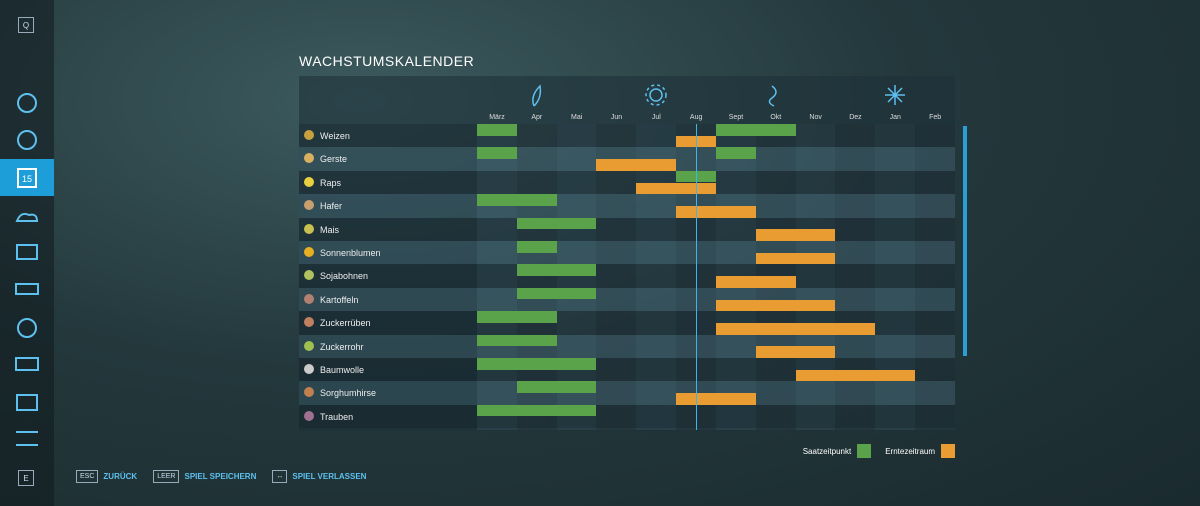 The height and width of the screenshot is (506, 1200). Describe the element at coordinates (337, 416) in the screenshot. I see `crop-name: Trauben` at that location.